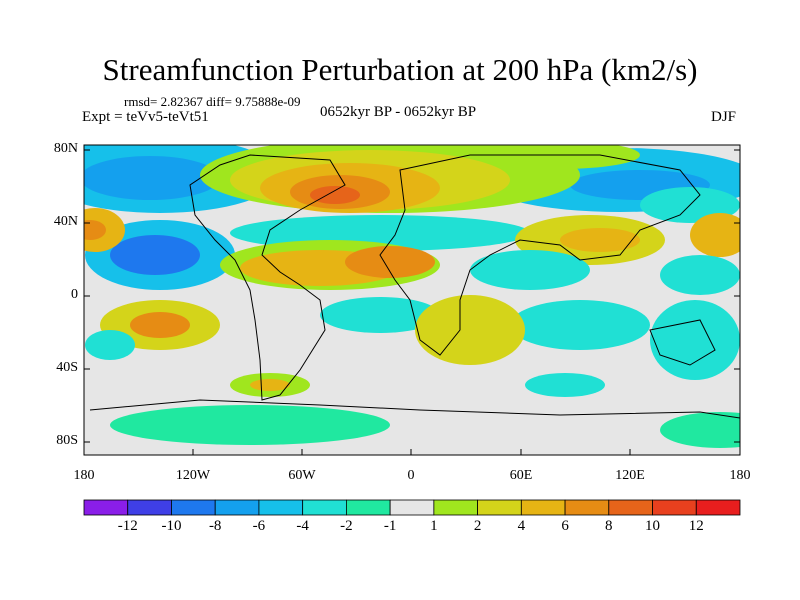 Image resolution: width=800 pixels, height=600 pixels. I want to click on colorbar-label: 4, so click(521, 526).